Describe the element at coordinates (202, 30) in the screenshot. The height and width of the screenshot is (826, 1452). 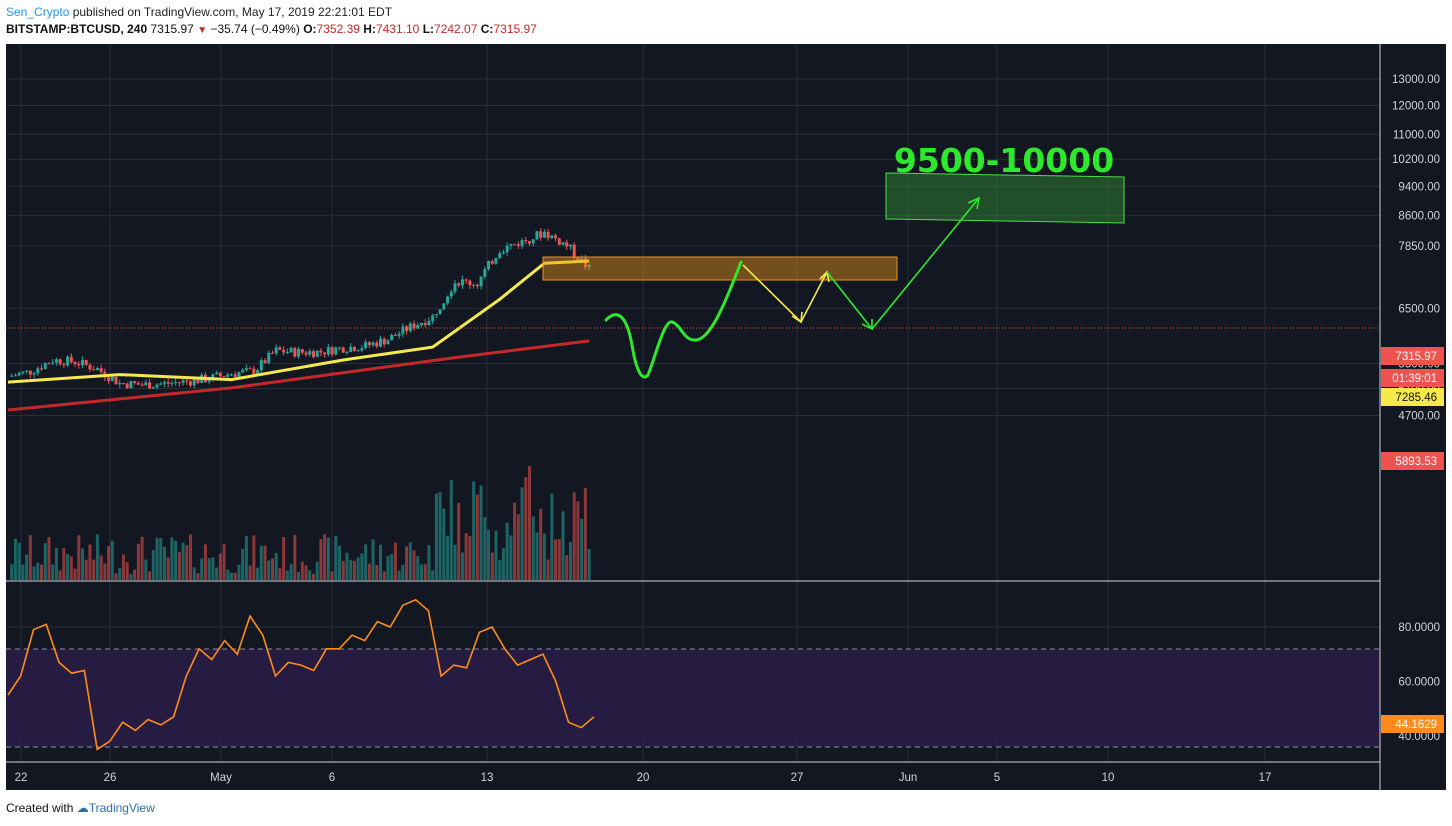
I see `down-arrow-icon: ▼` at that location.